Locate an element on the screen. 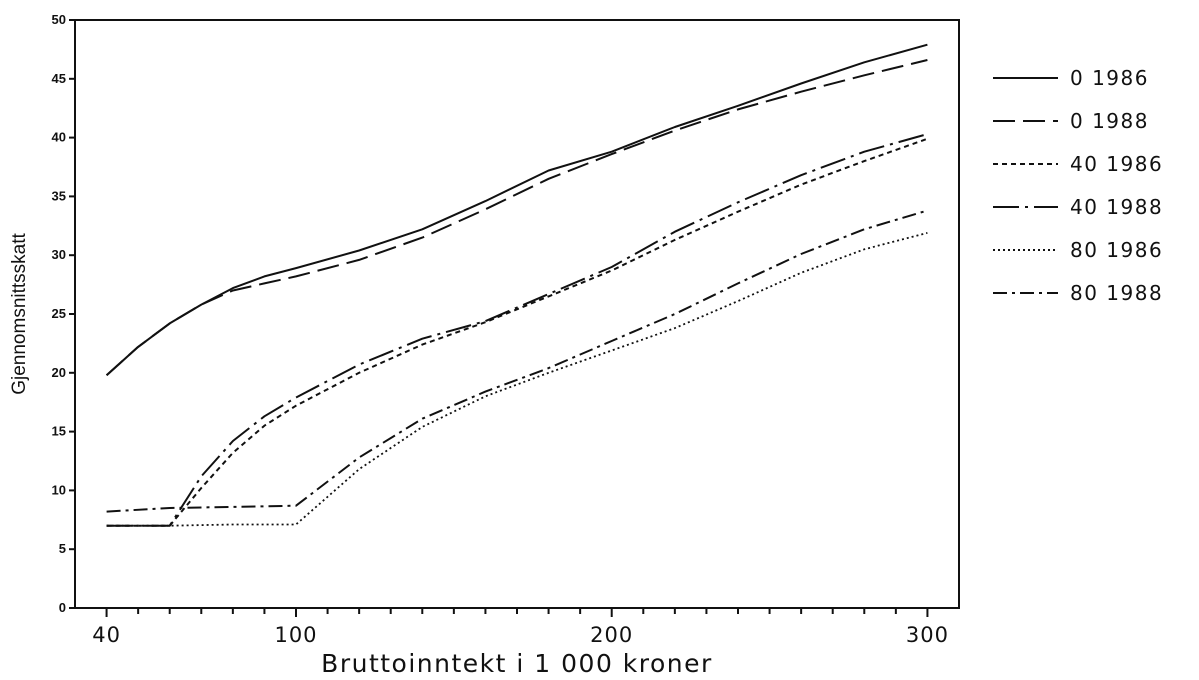  y-tick-label: 5 is located at coordinates (62, 548).